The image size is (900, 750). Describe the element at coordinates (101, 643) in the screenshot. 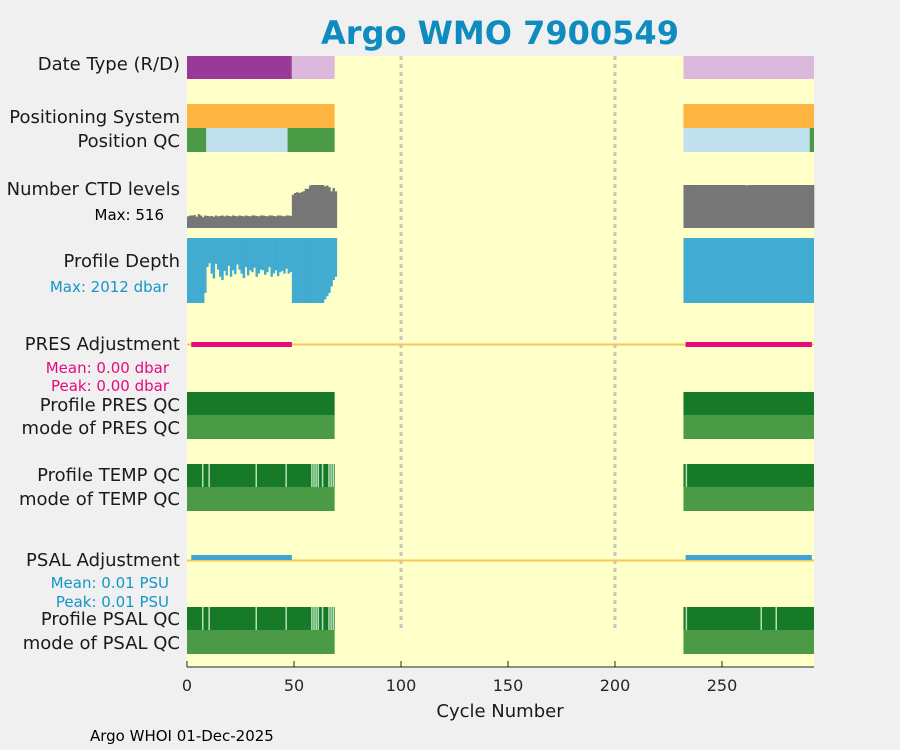

I see `row-label-mode-psal-qc: mode of PSAL QC` at that location.